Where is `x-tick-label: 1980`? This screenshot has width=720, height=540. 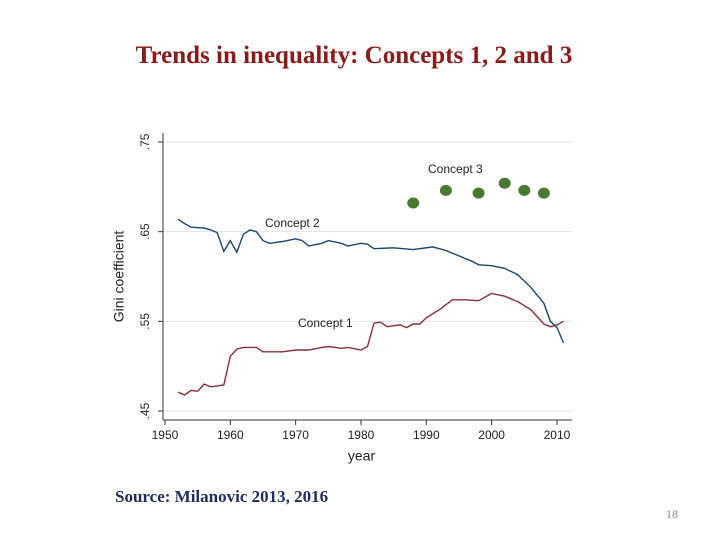
x-tick-label: 1980 is located at coordinates (361, 435).